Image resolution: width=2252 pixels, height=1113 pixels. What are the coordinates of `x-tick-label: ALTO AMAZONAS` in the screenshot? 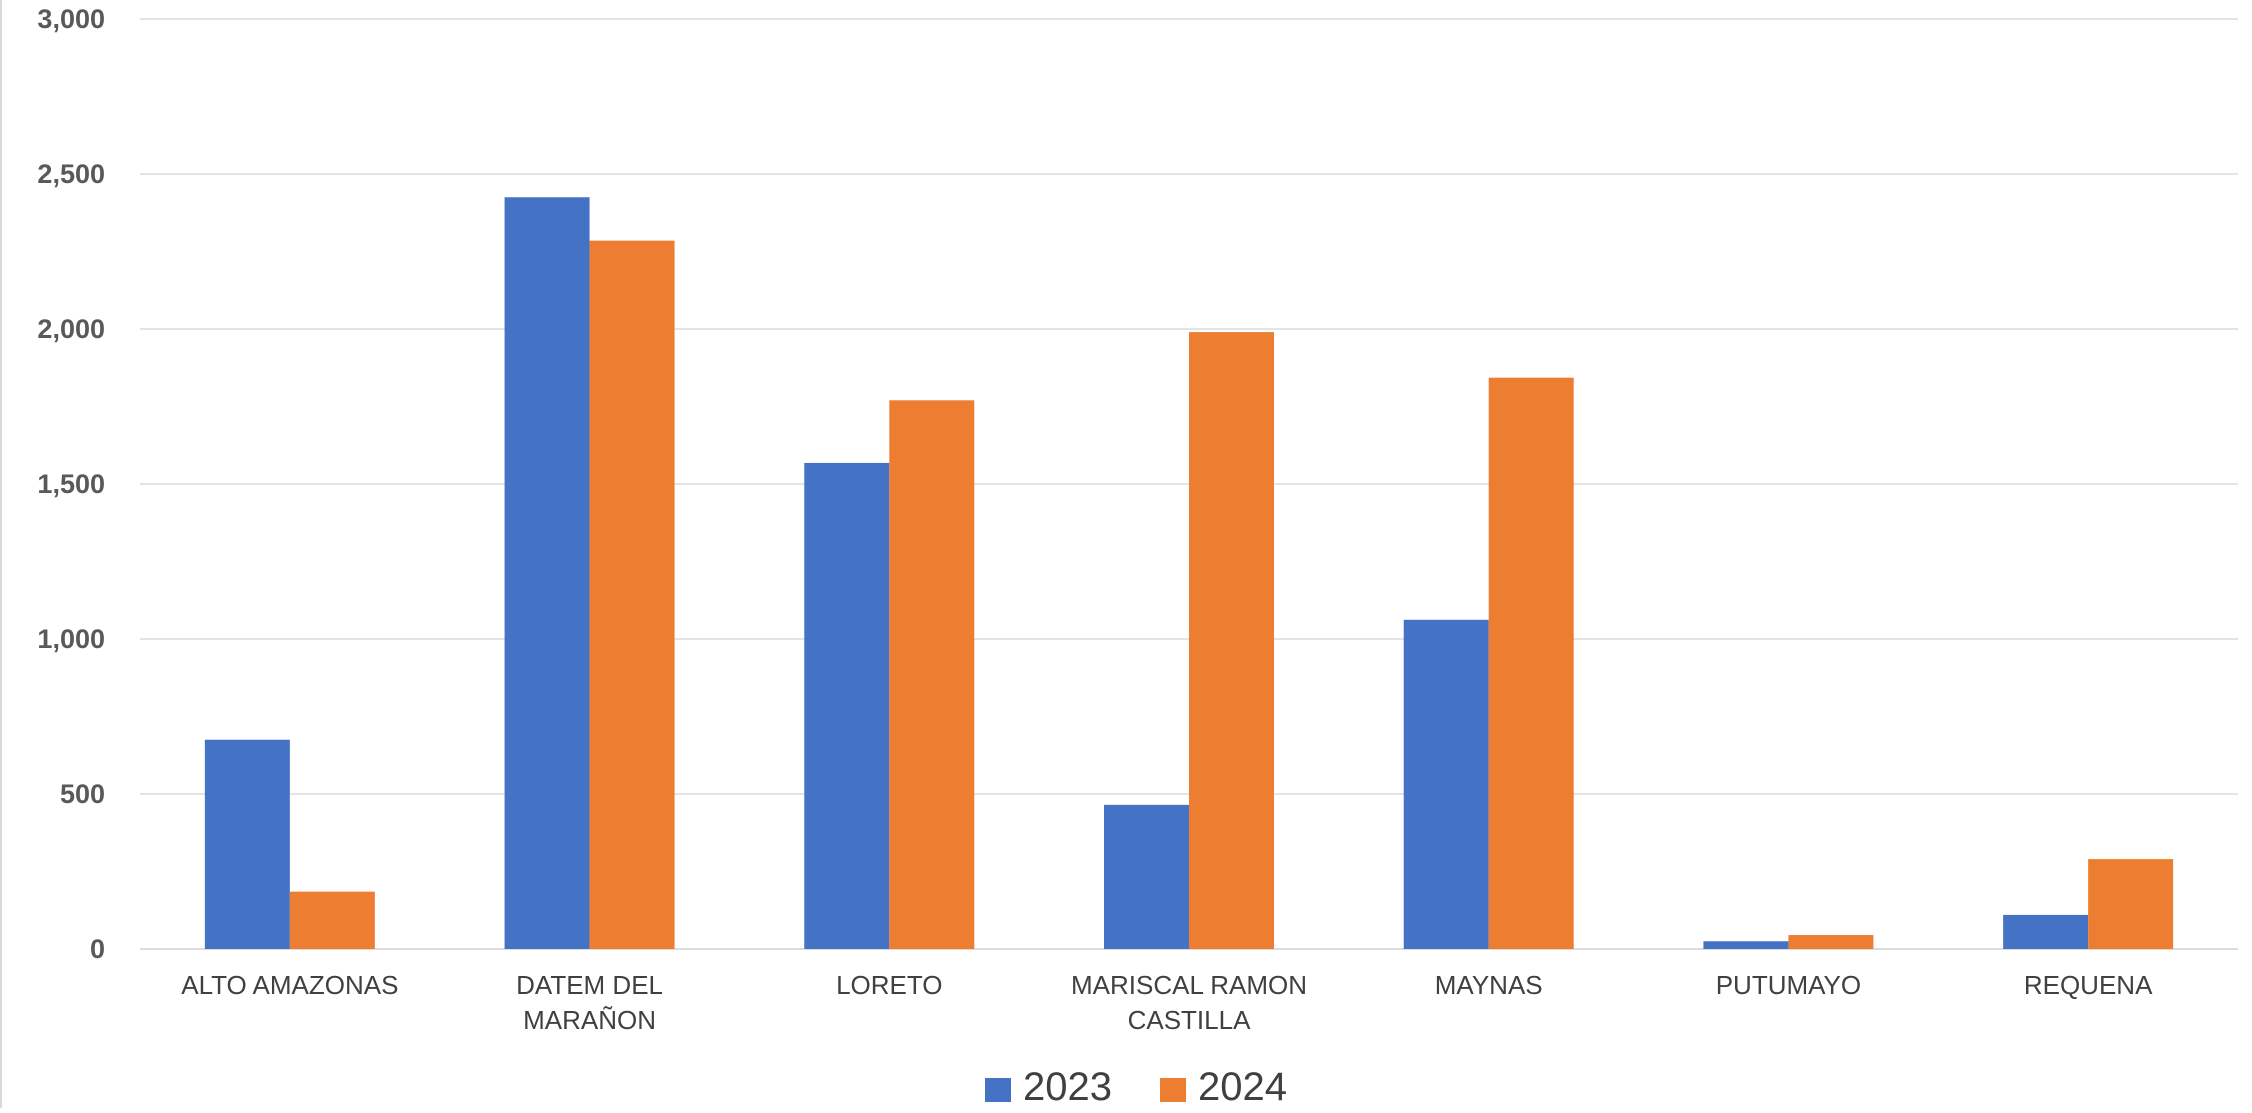 It's located at (289, 985).